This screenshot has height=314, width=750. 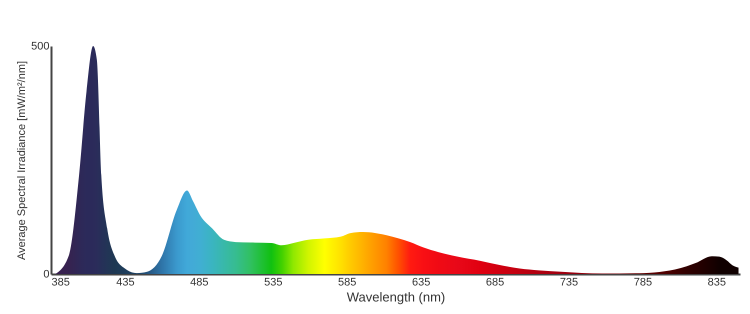 I want to click on x-axis-title: Wavelength (nm), so click(x=396, y=297).